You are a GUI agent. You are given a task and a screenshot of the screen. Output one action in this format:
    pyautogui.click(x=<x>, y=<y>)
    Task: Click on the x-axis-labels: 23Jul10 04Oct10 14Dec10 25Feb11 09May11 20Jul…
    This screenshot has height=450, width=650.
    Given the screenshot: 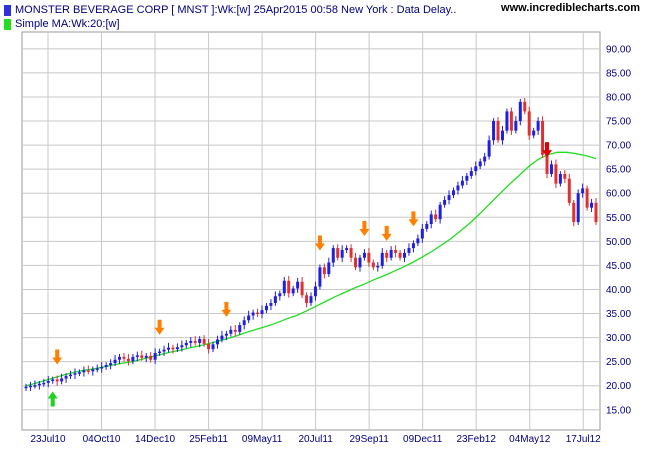 What is the action you would take?
    pyautogui.click(x=315, y=439)
    